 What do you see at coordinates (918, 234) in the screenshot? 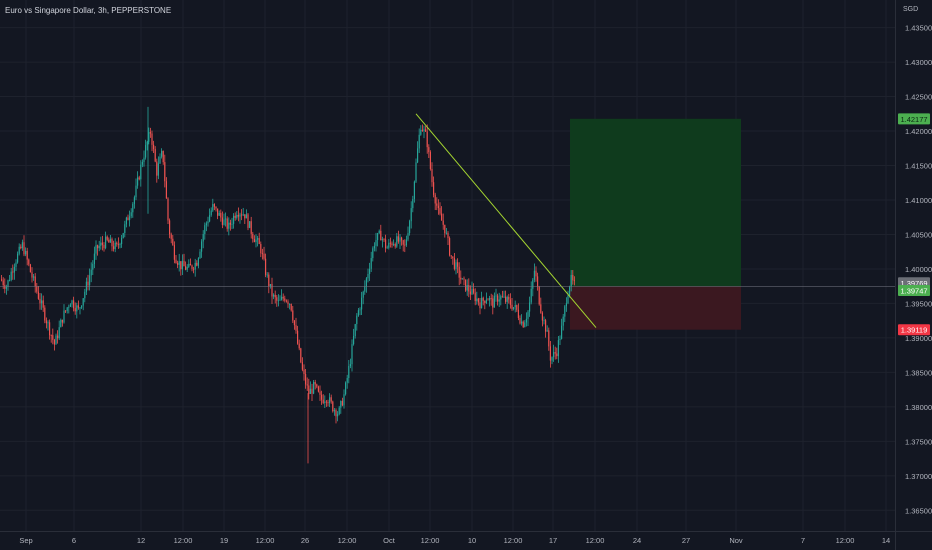
I see `y-tick-label: 1.40500` at bounding box center [918, 234].